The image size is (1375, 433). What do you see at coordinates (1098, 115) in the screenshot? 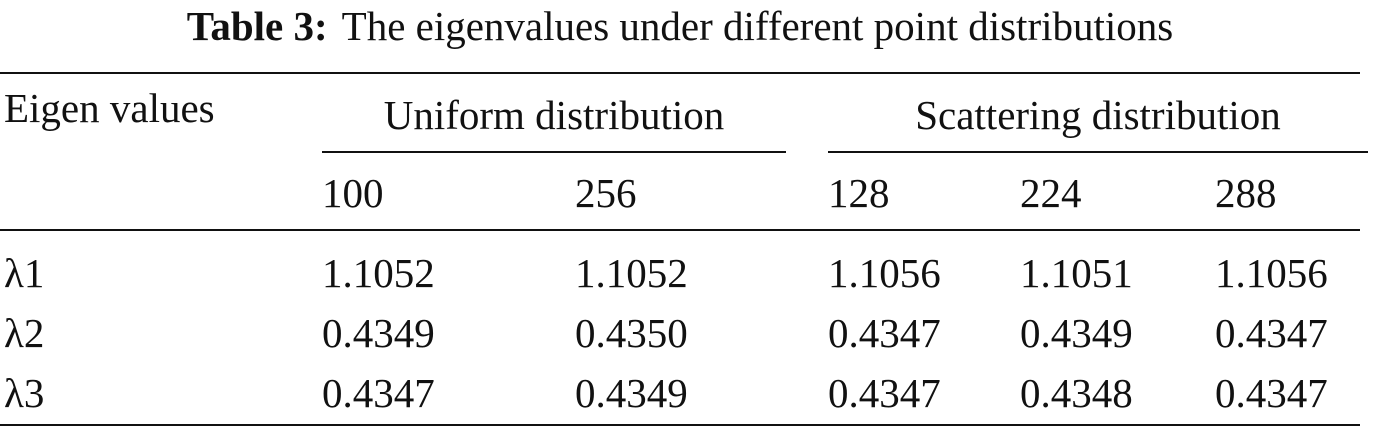
I see `group-header: Scattering distribution` at bounding box center [1098, 115].